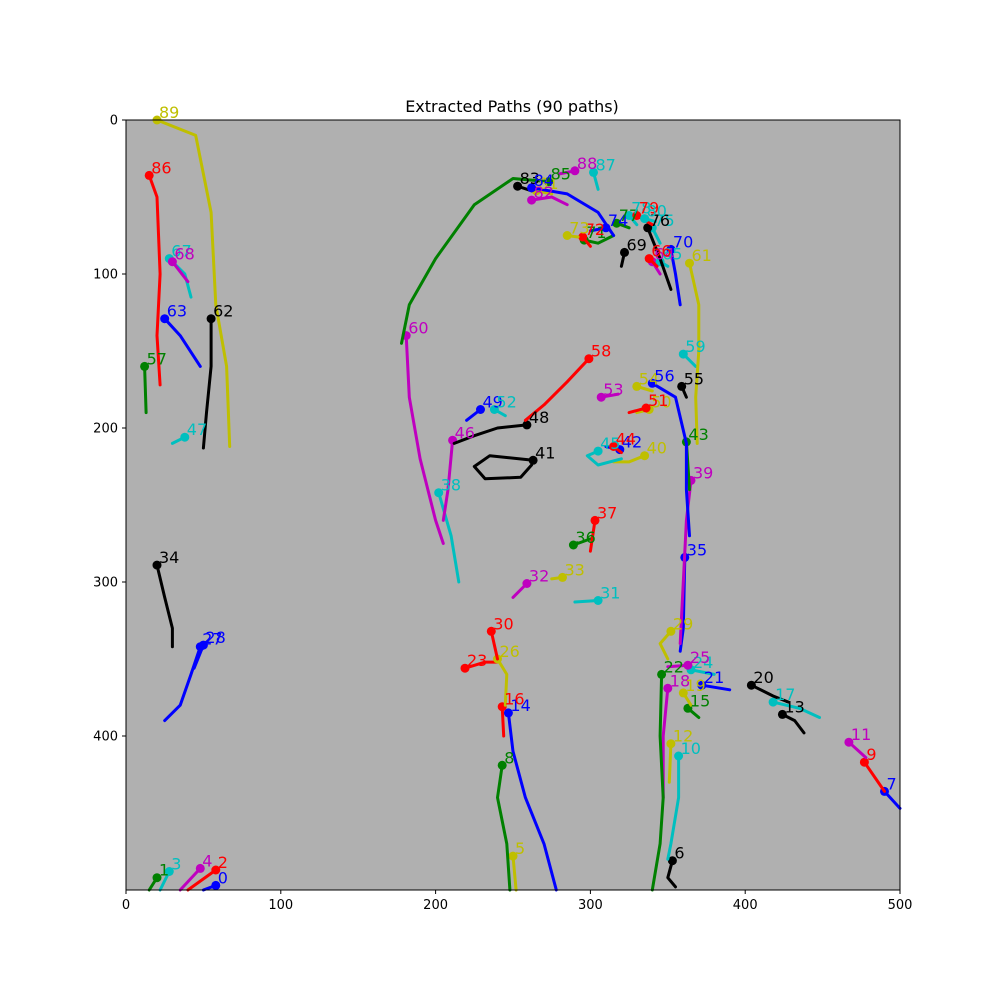  I want to click on y-tick-label: 300, so click(105, 583).